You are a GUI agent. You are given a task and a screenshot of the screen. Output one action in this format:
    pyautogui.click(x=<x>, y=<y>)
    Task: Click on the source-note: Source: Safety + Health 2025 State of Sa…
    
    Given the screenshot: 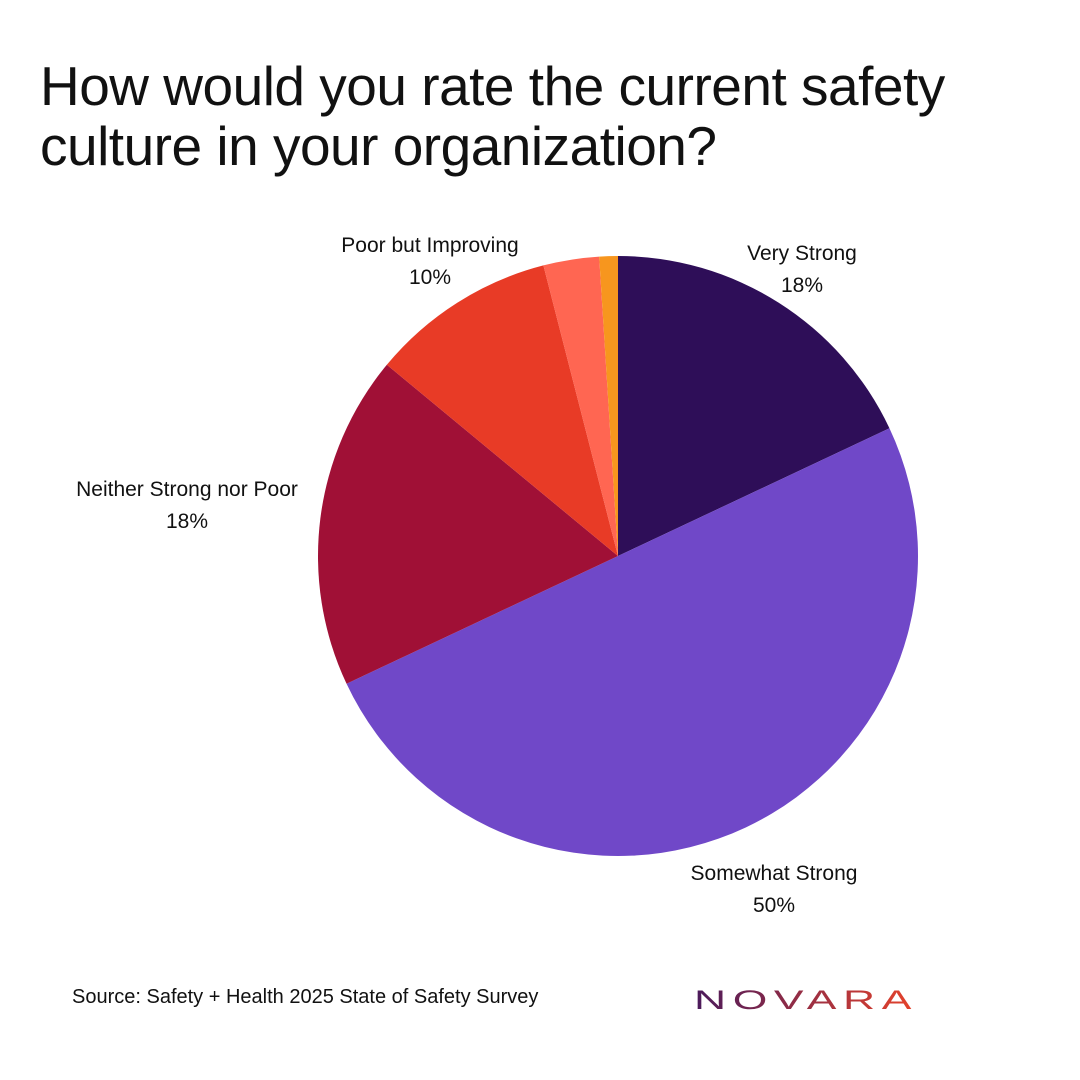 What is the action you would take?
    pyautogui.click(x=305, y=997)
    